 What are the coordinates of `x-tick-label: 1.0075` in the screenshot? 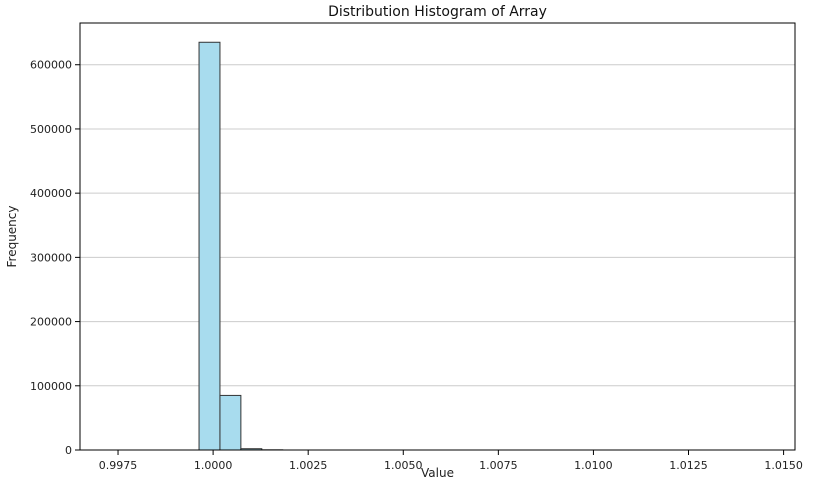 It's located at (498, 465).